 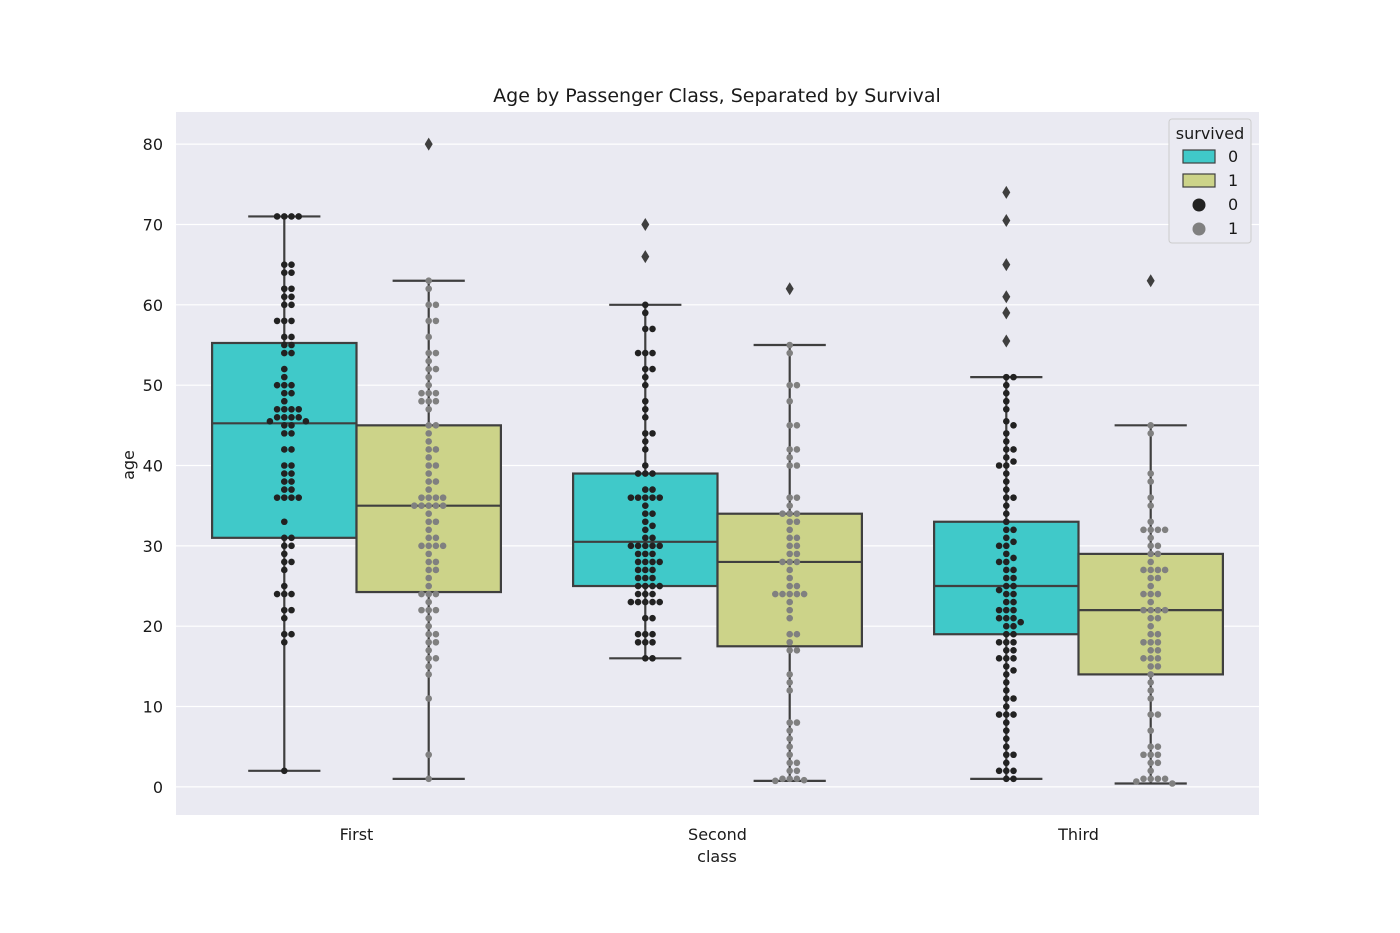 I want to click on y-tick-label-30: 30, so click(x=153, y=546).